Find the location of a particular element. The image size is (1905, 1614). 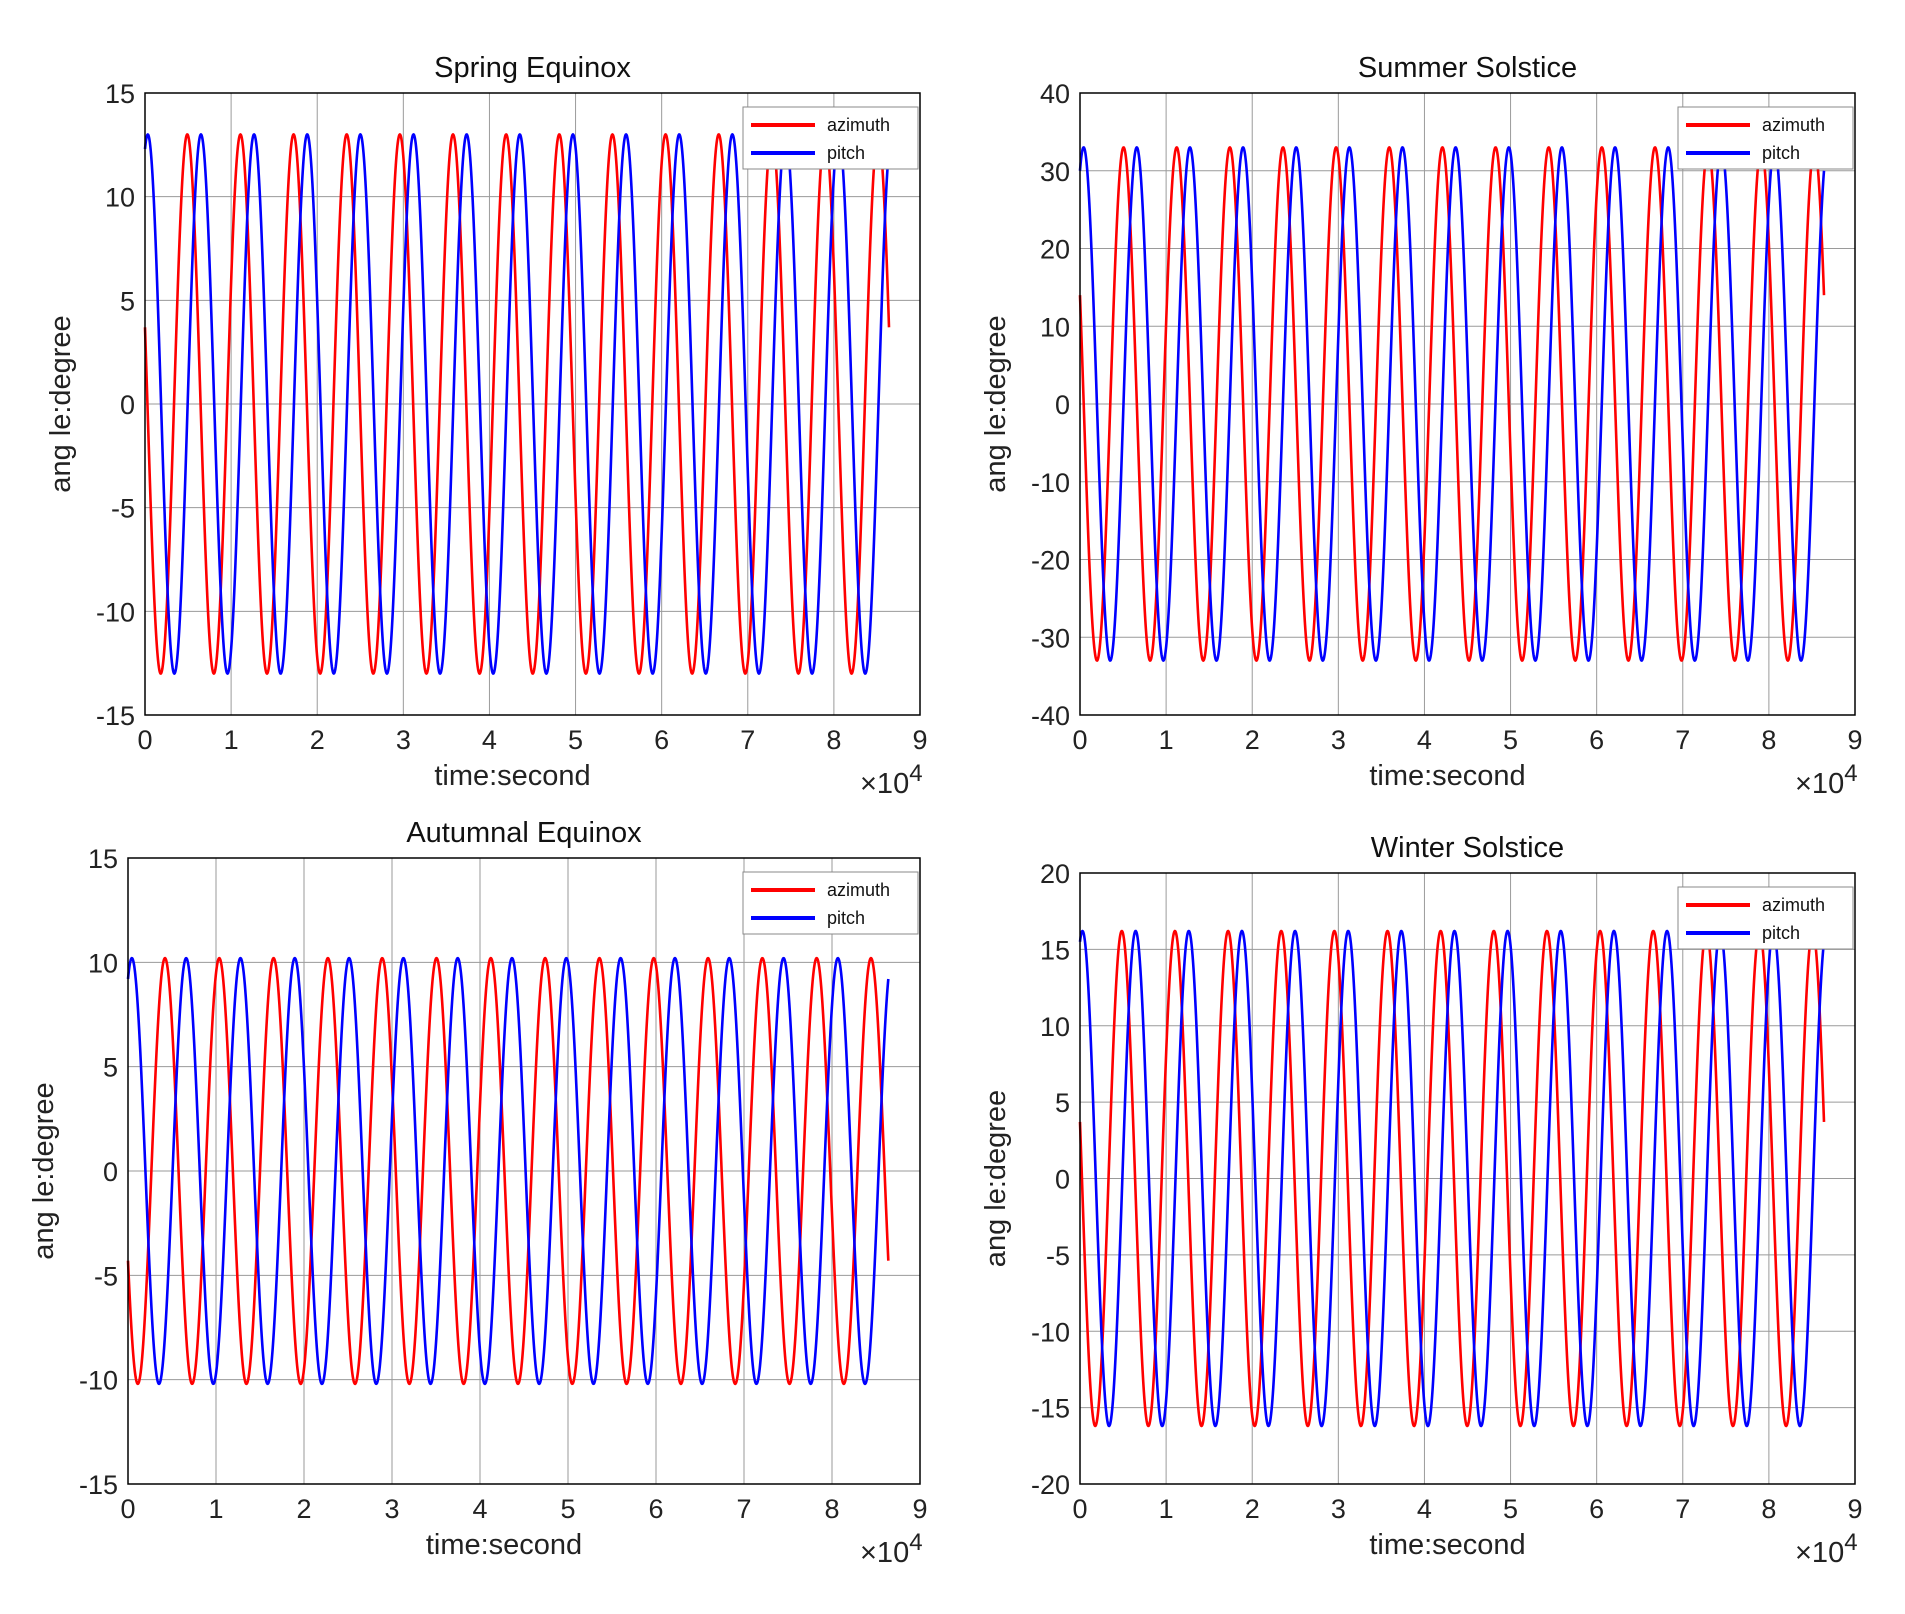

x-tick-label: 0 is located at coordinates (127, 1509).